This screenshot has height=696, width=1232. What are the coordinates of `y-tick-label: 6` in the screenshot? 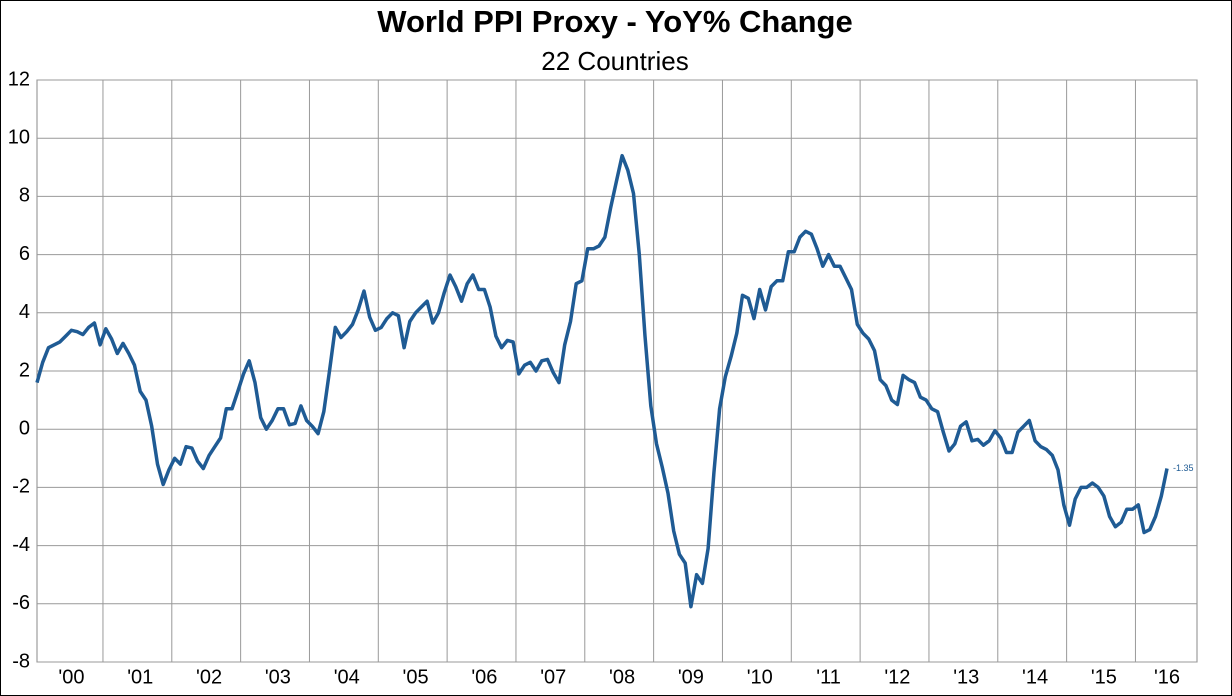 It's located at (24, 254).